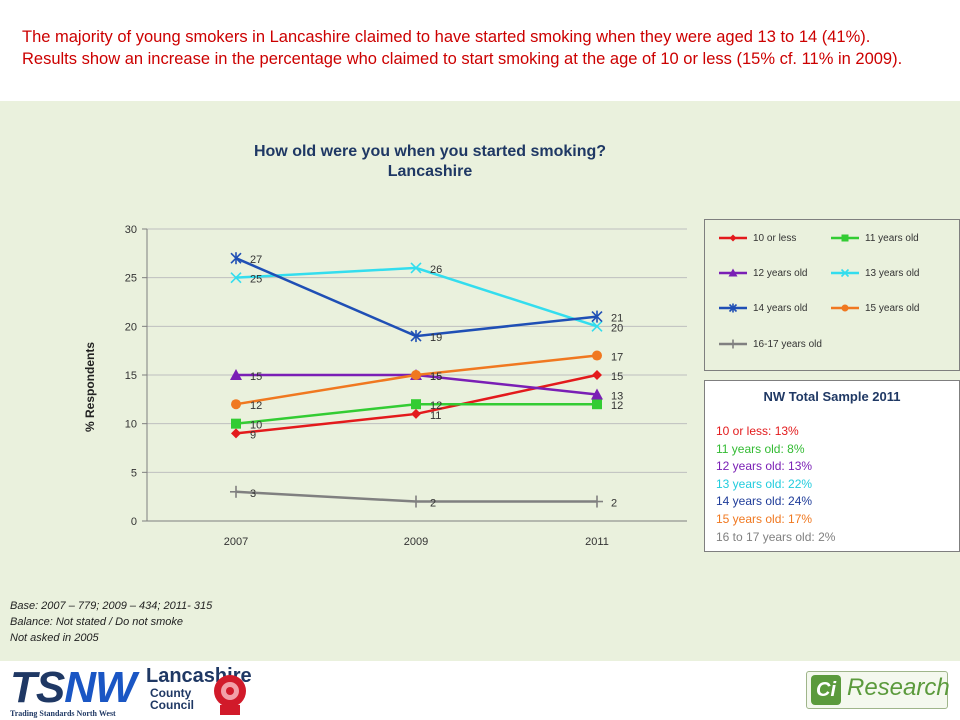 Image resolution: width=960 pixels, height=720 pixels. Describe the element at coordinates (892, 273) in the screenshot. I see `legend-label: 13 years old` at that location.